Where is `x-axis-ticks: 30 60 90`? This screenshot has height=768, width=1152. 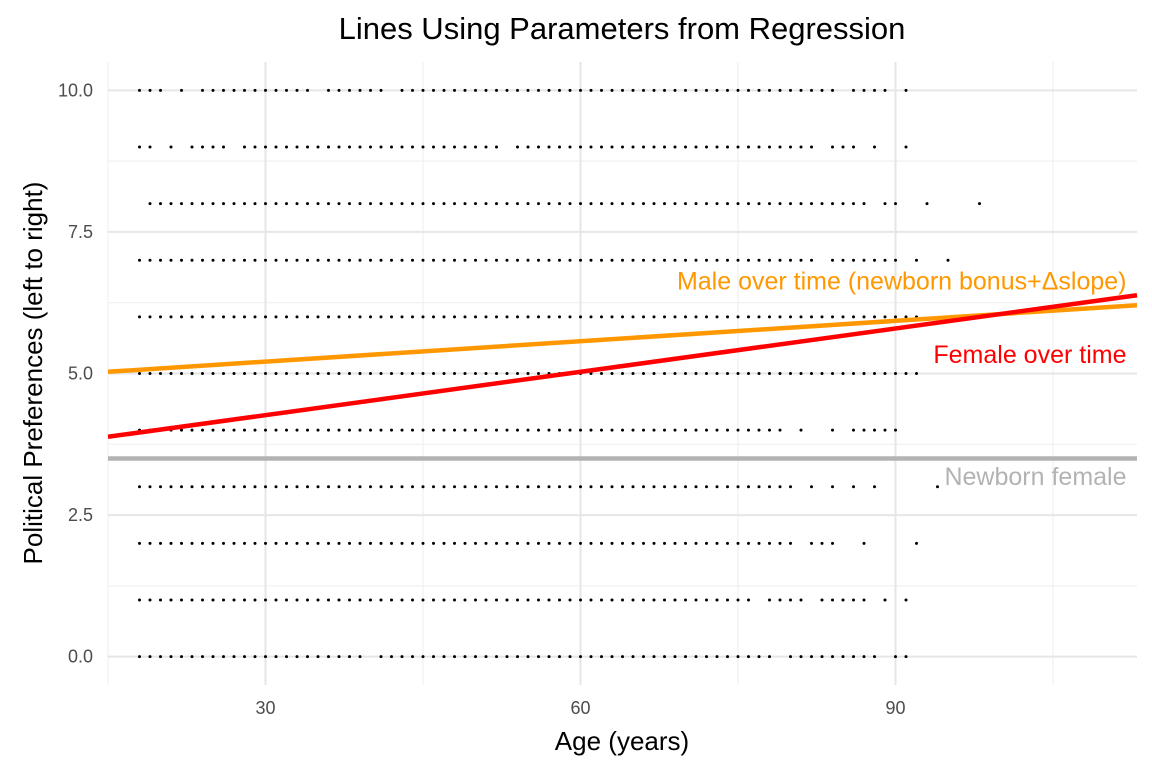
x-axis-ticks: 30 60 90 is located at coordinates (580, 708).